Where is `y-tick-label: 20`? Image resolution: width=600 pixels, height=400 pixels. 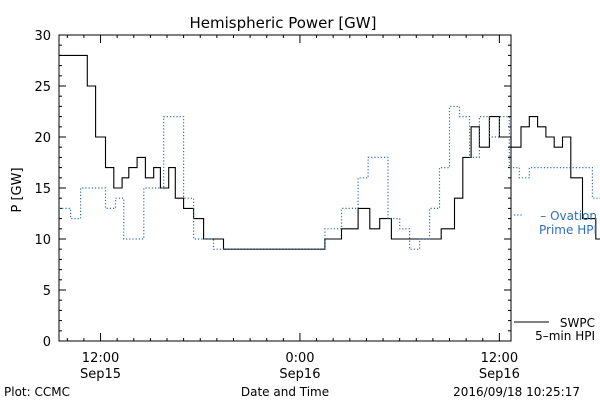
y-tick-label: 20 is located at coordinates (42, 138).